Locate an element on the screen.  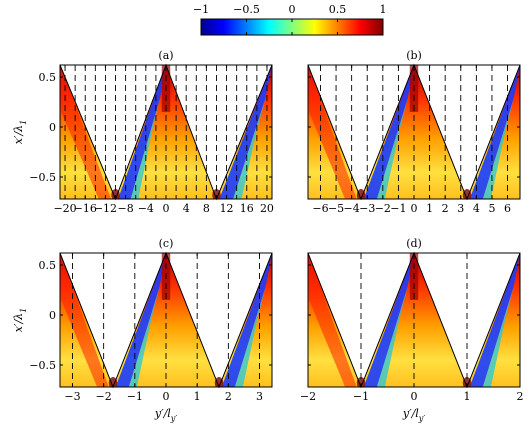
x-tick-label: 6 is located at coordinates (507, 208).